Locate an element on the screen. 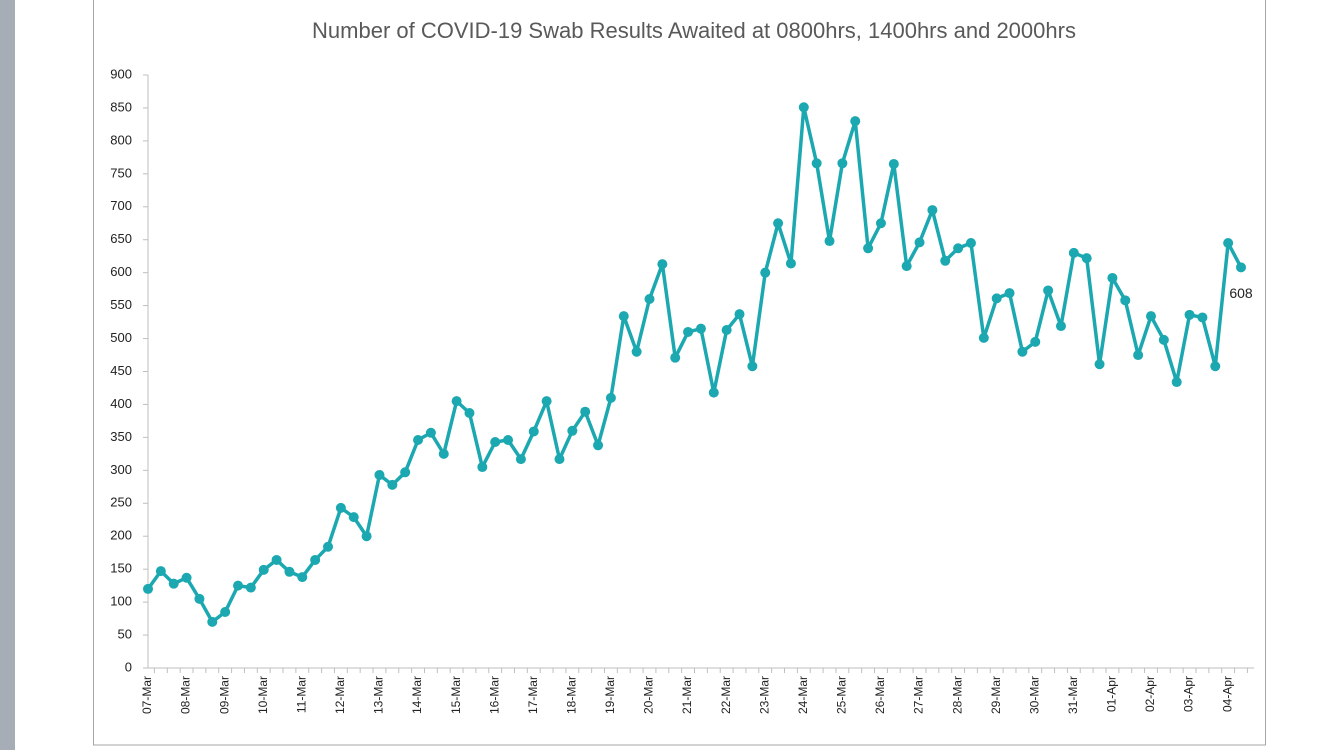 The height and width of the screenshot is (755, 1334). y-tick-label: 650 is located at coordinates (121, 238).